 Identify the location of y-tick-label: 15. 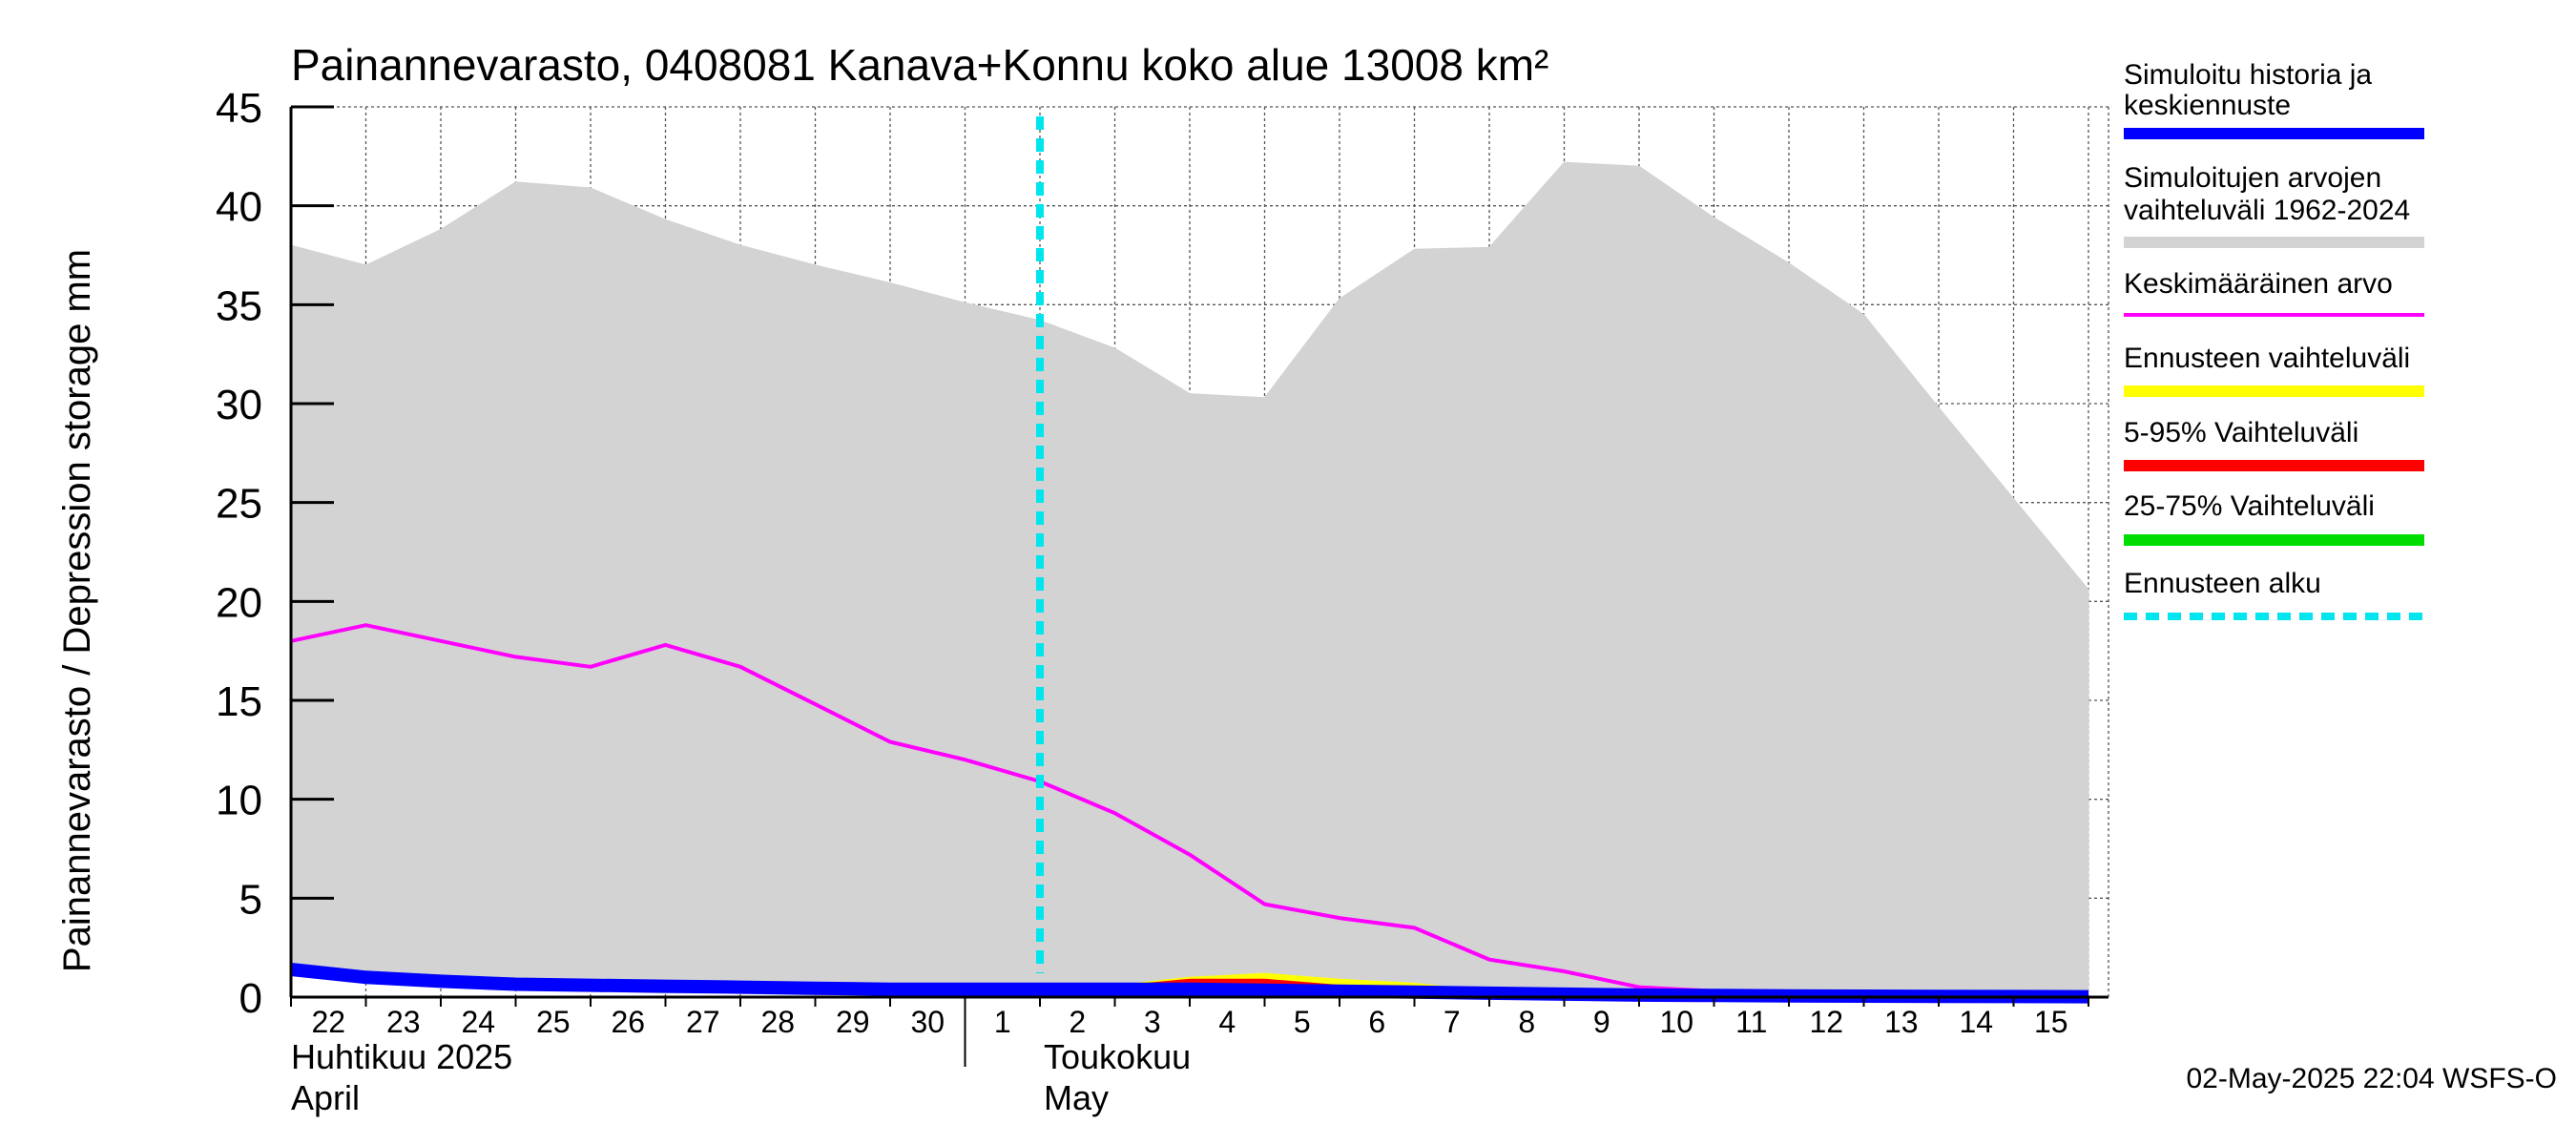
(239, 702).